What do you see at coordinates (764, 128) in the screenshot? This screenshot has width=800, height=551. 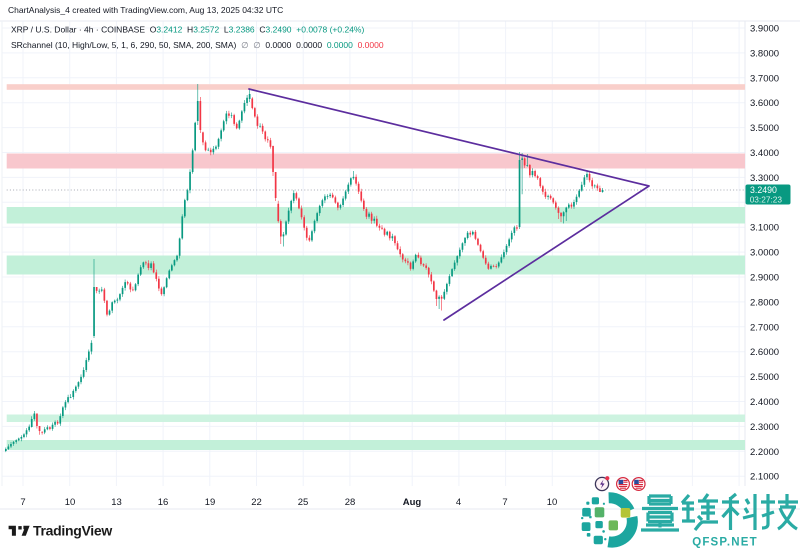 I see `svg-text: 3.5000` at bounding box center [764, 128].